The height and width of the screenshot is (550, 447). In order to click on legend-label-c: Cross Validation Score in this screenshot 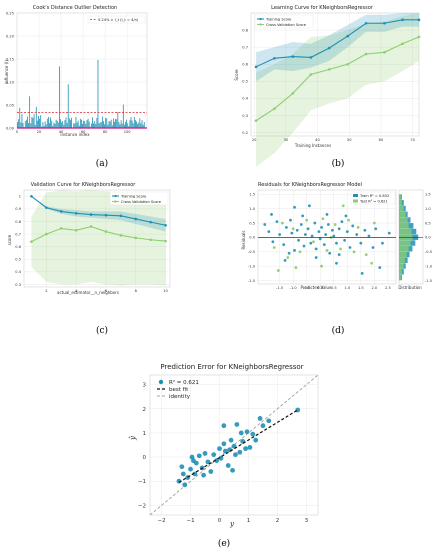, I will do `click(141, 202)`.